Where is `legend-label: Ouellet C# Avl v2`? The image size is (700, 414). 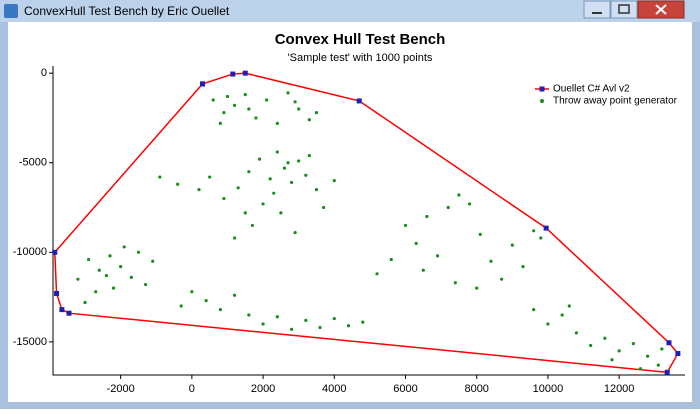 legend-label: Ouellet C# Avl v2 is located at coordinates (591, 89).